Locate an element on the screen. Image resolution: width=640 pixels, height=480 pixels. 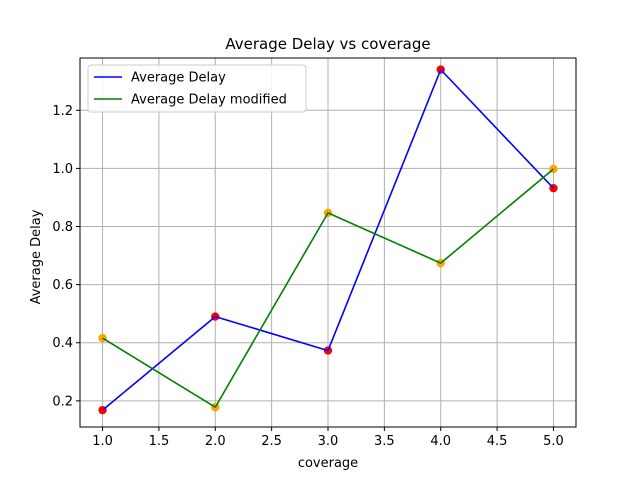
y-tick-label: 0.4 is located at coordinates (62, 343).